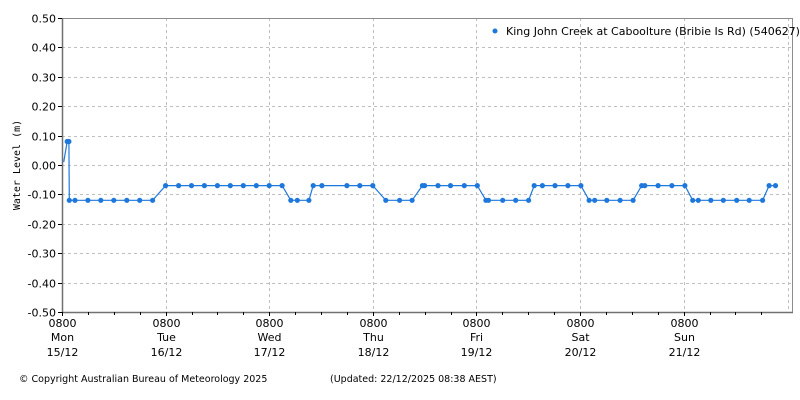  What do you see at coordinates (42, 225) in the screenshot?
I see `y-tick-label: -0.20` at bounding box center [42, 225].